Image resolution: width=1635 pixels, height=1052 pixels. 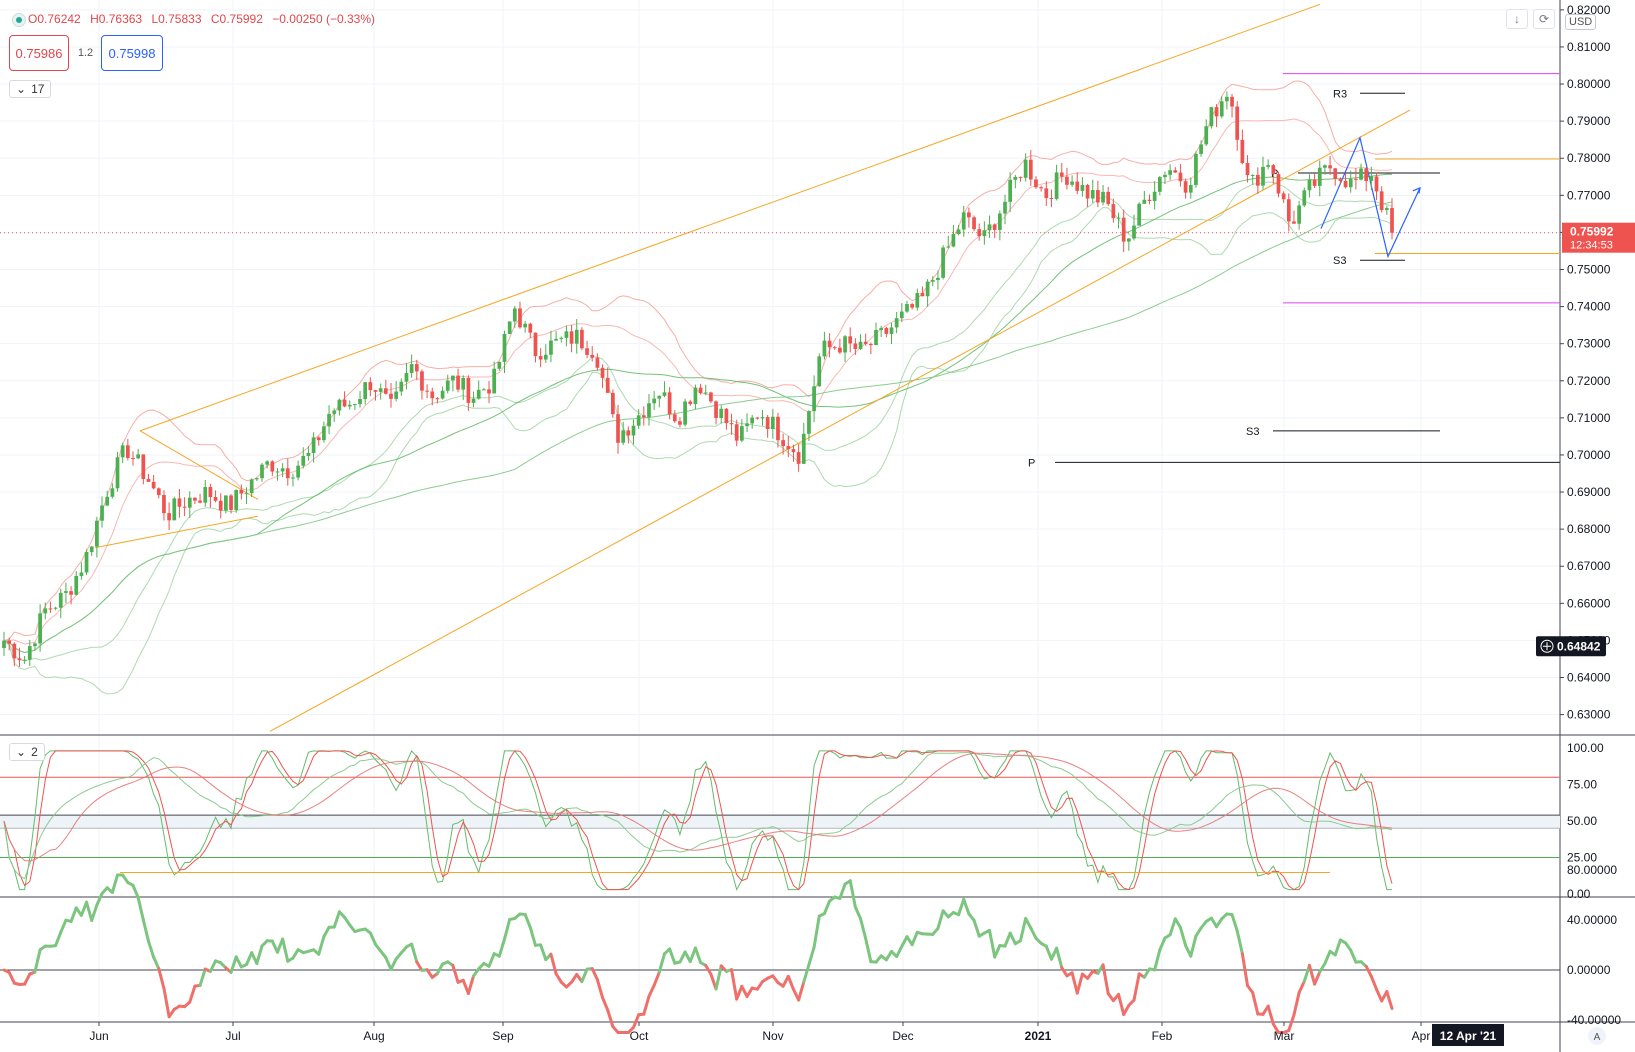 What do you see at coordinates (176, 532) in the screenshot?
I see `triangle-lower-line` at bounding box center [176, 532].